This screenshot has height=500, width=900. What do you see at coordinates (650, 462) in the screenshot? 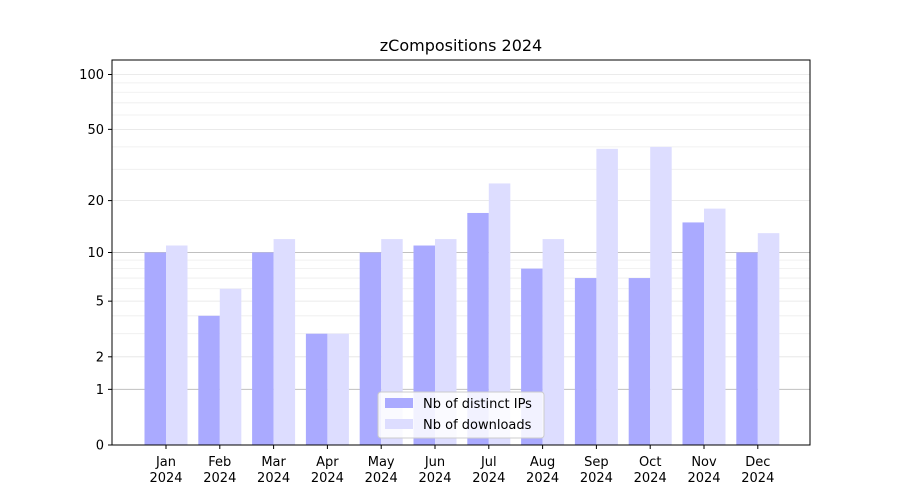
I see `x-tick-label-month: Oct` at bounding box center [650, 462].